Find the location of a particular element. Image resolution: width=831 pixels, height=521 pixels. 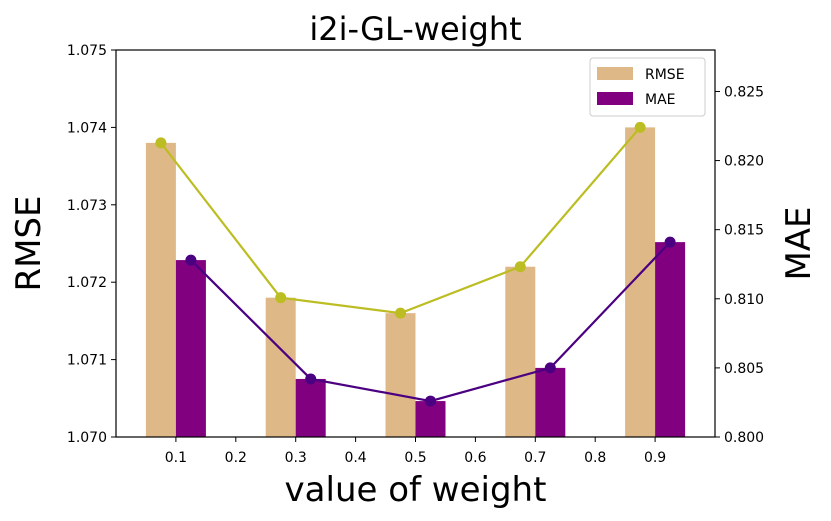

y-tick-label-right: 0.805 is located at coordinates (744, 369).